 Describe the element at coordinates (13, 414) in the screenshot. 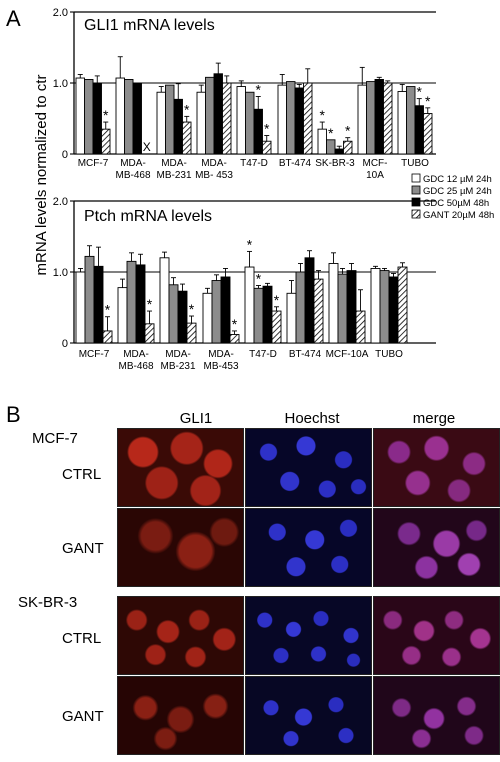

I see `panel-b-letter: B` at that location.